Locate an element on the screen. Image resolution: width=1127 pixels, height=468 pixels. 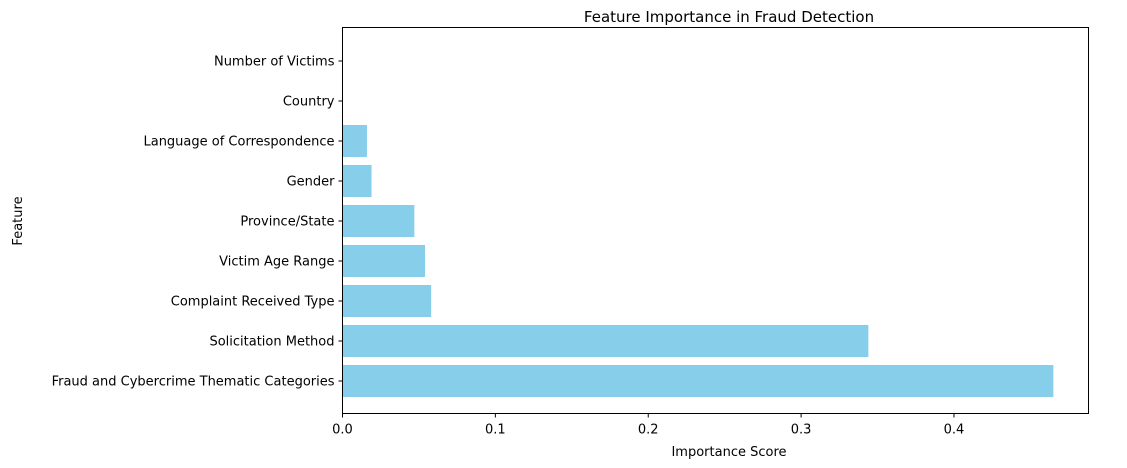
y-axis-title: Feature is located at coordinates (18, 220).